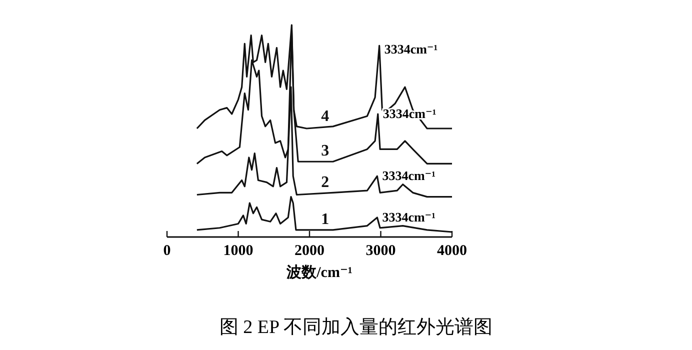 The image size is (692, 350). Describe the element at coordinates (452, 251) in the screenshot. I see `x-tick-label: 4000` at that location.